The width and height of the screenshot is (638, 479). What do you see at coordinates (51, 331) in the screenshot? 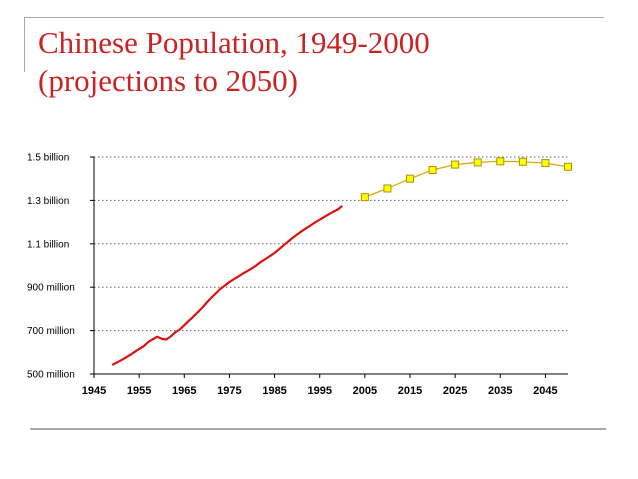
I see `y-tick-label: 700 million` at bounding box center [51, 331].